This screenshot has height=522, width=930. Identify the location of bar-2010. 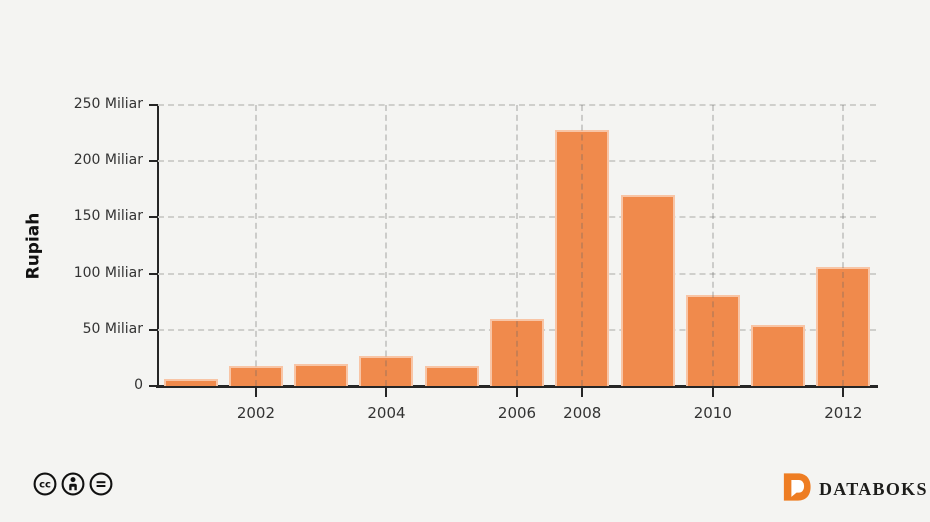
(712, 340).